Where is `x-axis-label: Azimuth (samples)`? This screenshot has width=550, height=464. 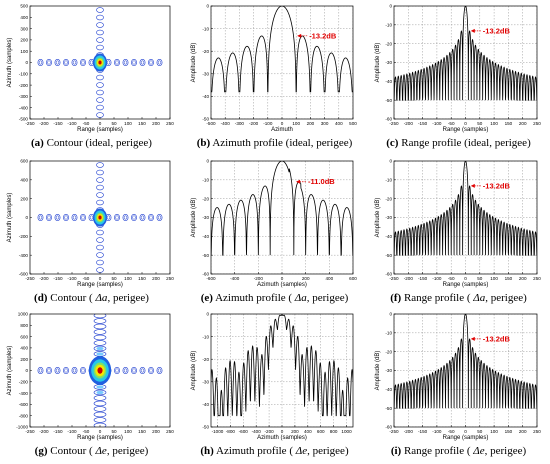
x-axis-label: Azimuth (samples) is located at coordinates (282, 285).